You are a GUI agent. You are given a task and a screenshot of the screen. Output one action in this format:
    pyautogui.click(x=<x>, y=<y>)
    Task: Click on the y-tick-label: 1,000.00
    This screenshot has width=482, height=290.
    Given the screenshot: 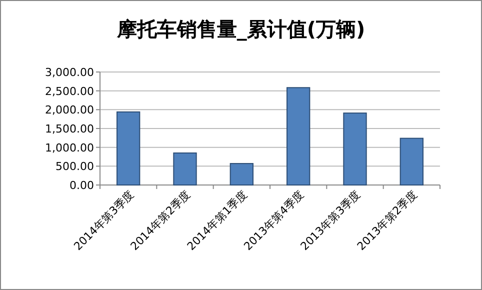 What is the action you would take?
    pyautogui.click(x=69, y=147)
    